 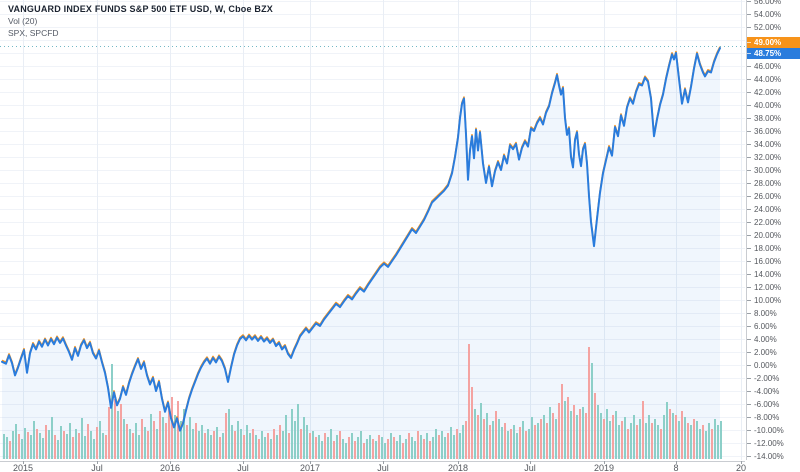 What do you see at coordinates (773, 14) in the screenshot?
I see `price-axis-label: 54.00%` at bounding box center [773, 14].